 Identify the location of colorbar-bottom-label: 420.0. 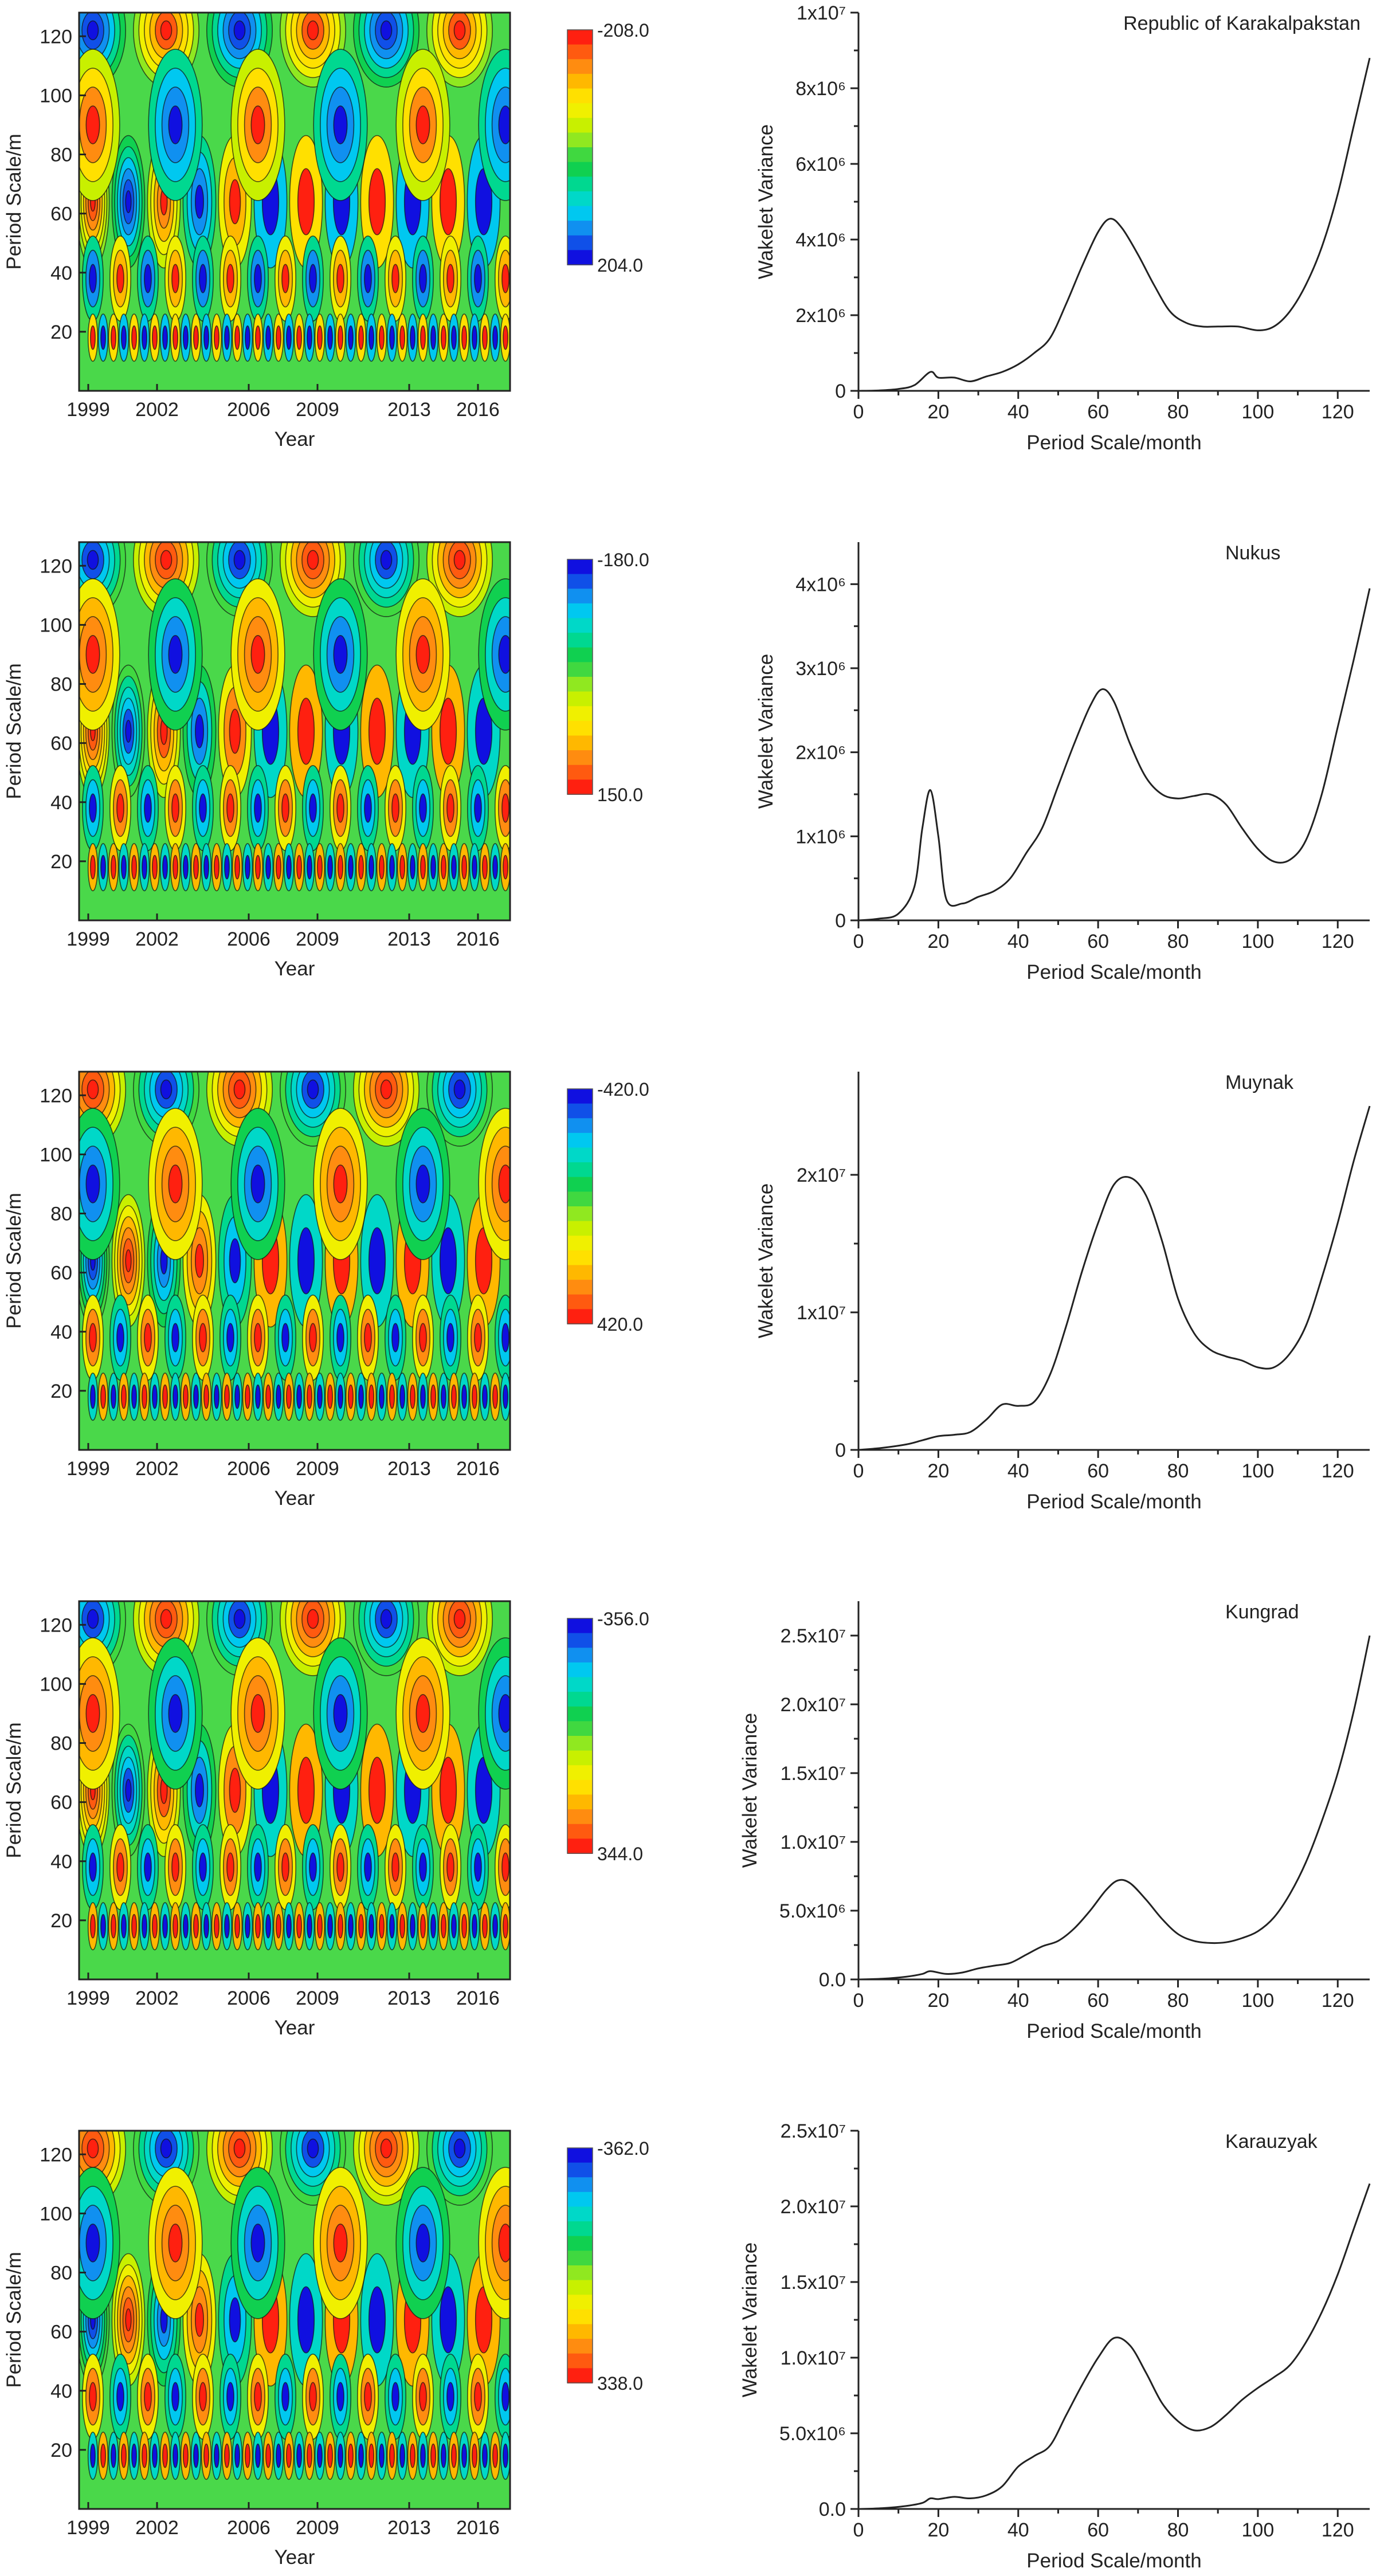
(620, 1324).